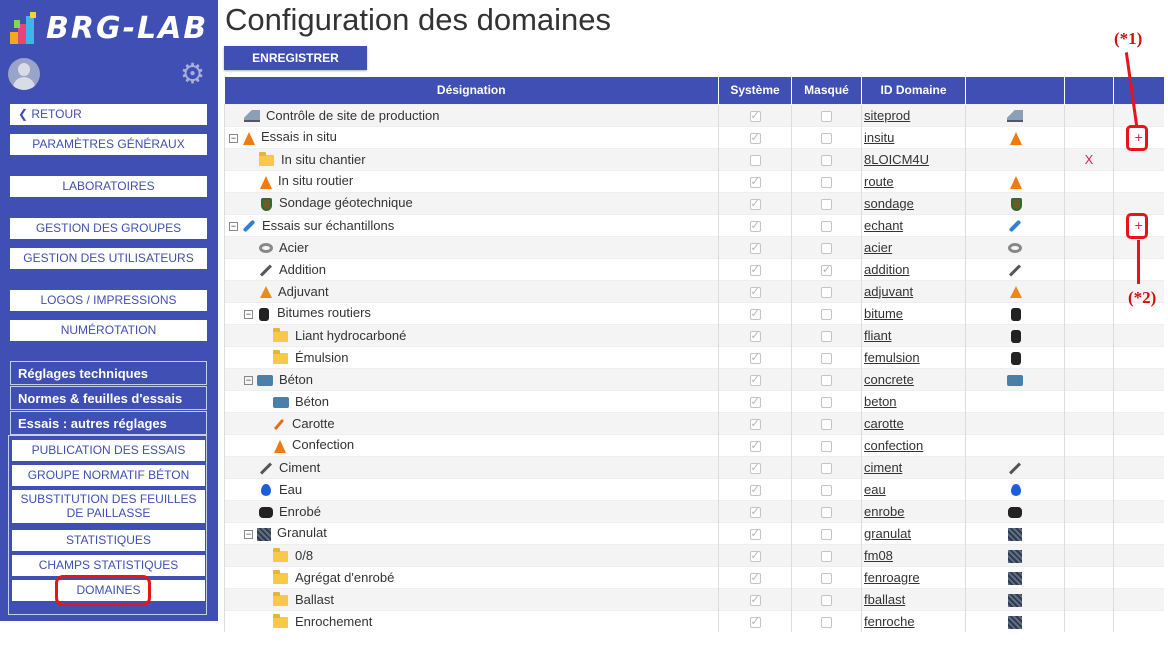 This screenshot has height=648, width=1168. What do you see at coordinates (878, 335) in the screenshot?
I see `id-domaine-link: fliant` at bounding box center [878, 335].